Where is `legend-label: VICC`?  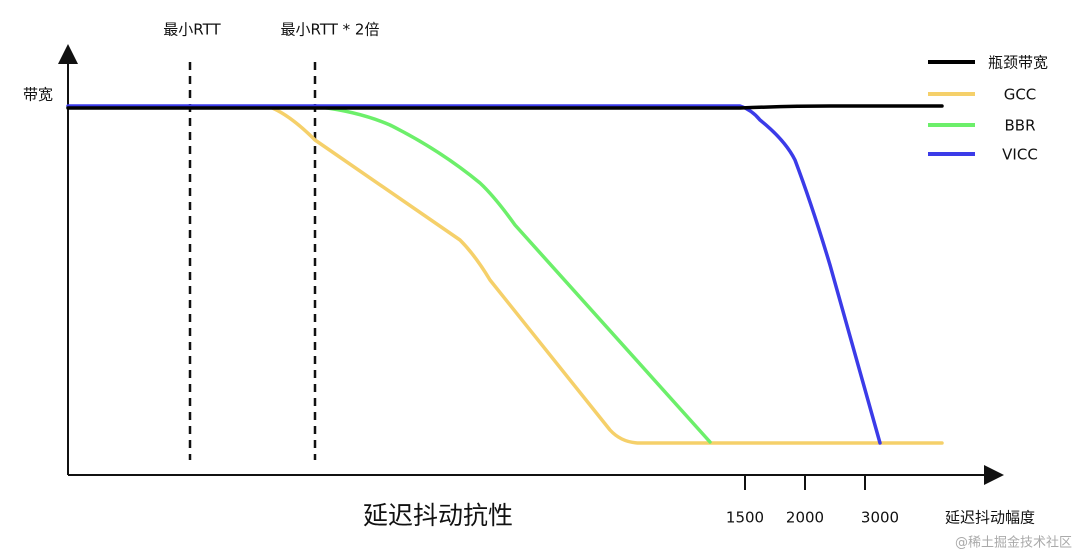 legend-label: VICC is located at coordinates (1020, 155).